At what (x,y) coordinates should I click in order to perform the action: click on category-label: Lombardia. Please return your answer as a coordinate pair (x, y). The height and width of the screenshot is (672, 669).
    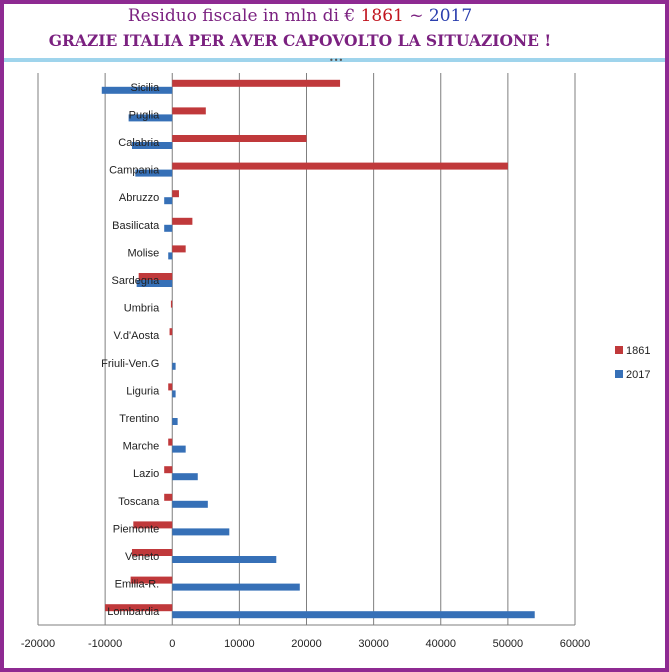
    Looking at the image, I should click on (133, 612).